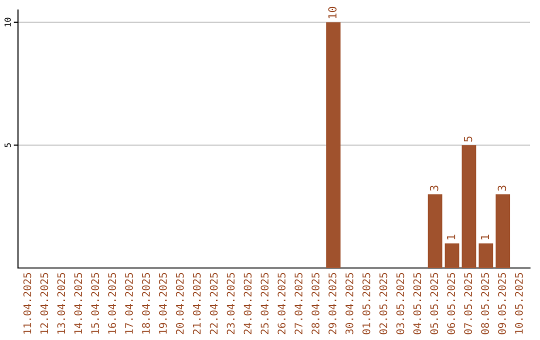 Image resolution: width=540 pixels, height=340 pixels. What do you see at coordinates (434, 303) in the screenshot?
I see `x-tick-label: 05.05.2025` at bounding box center [434, 303].